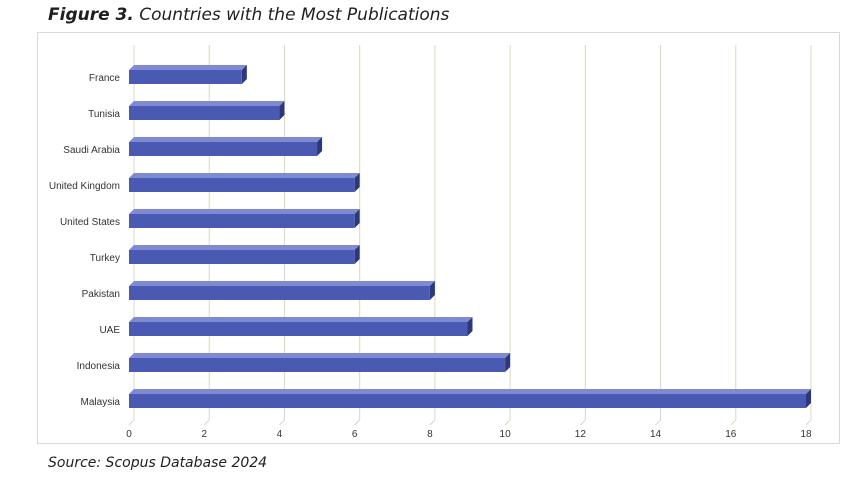  Describe the element at coordinates (204, 434) in the screenshot. I see `x-tick-label: 2` at that location.